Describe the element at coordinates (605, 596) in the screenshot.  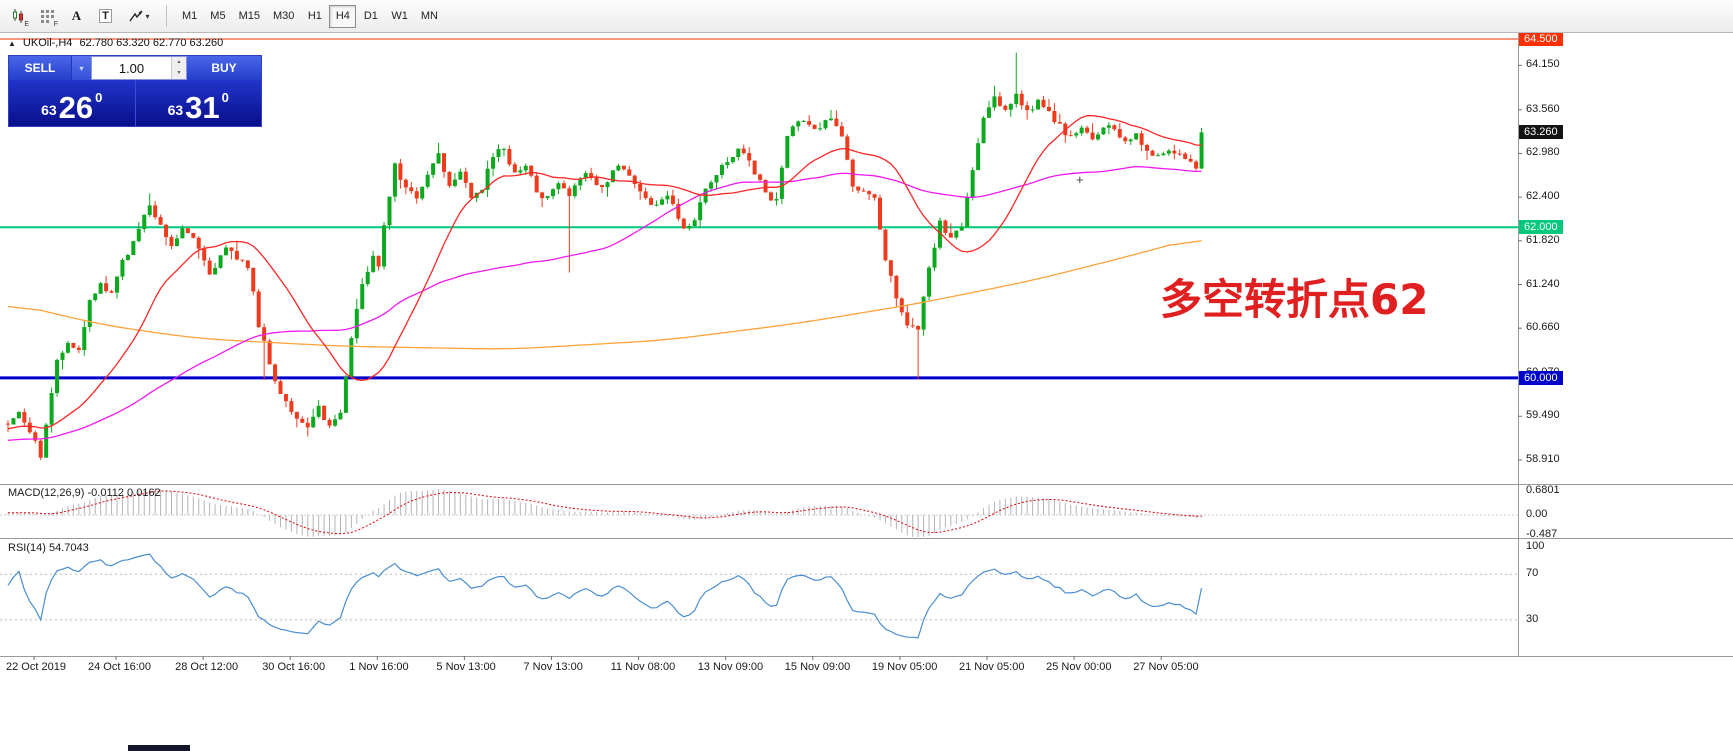
I see `rsi-line` at that location.